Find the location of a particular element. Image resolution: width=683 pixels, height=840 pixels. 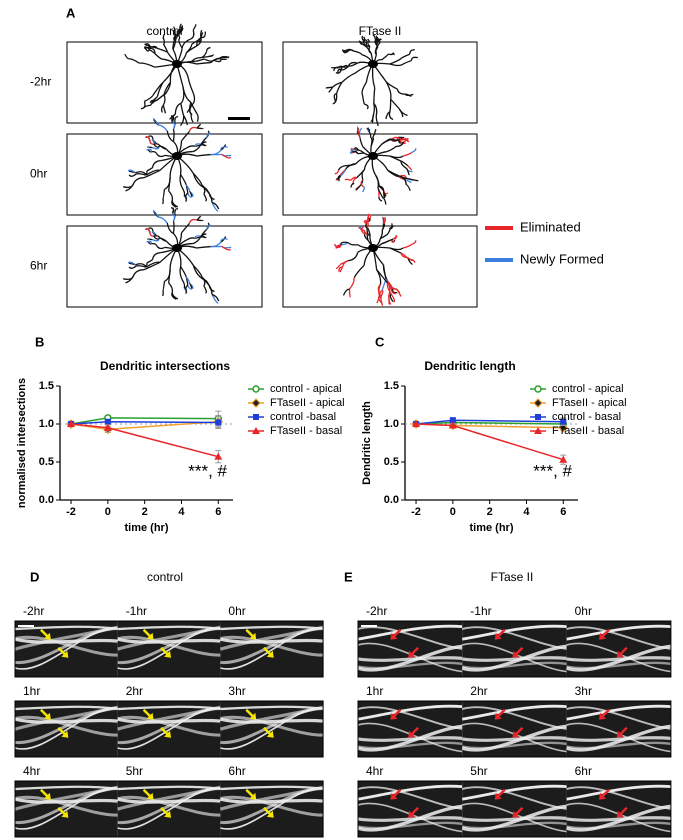

panel-label: B is located at coordinates (39, 341).